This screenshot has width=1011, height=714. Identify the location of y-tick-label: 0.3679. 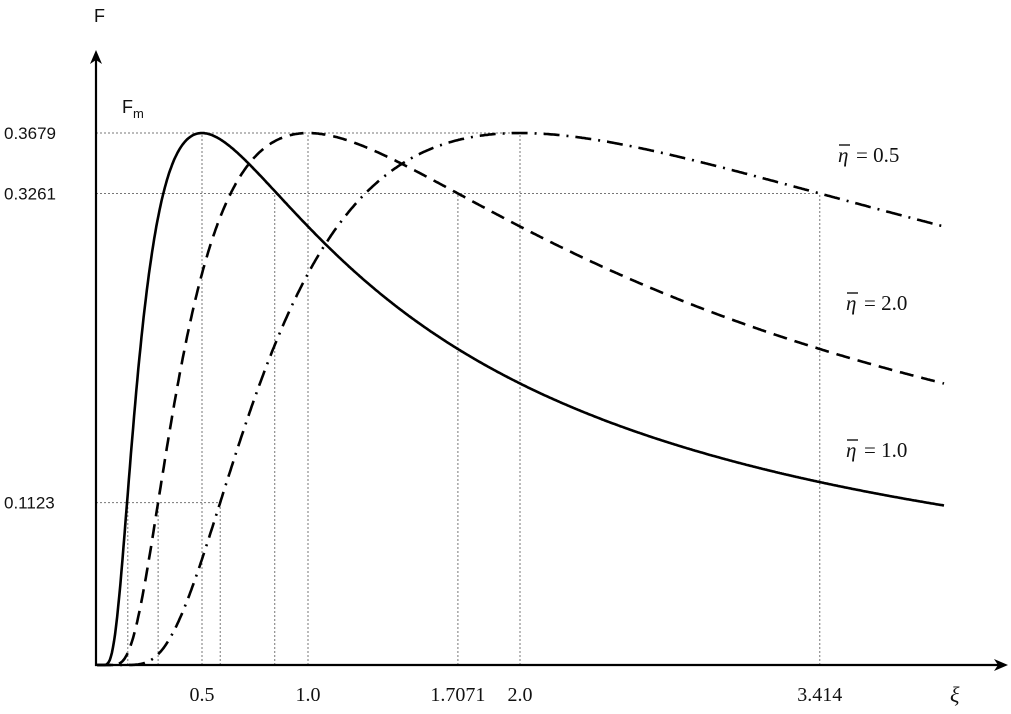
(30, 133).